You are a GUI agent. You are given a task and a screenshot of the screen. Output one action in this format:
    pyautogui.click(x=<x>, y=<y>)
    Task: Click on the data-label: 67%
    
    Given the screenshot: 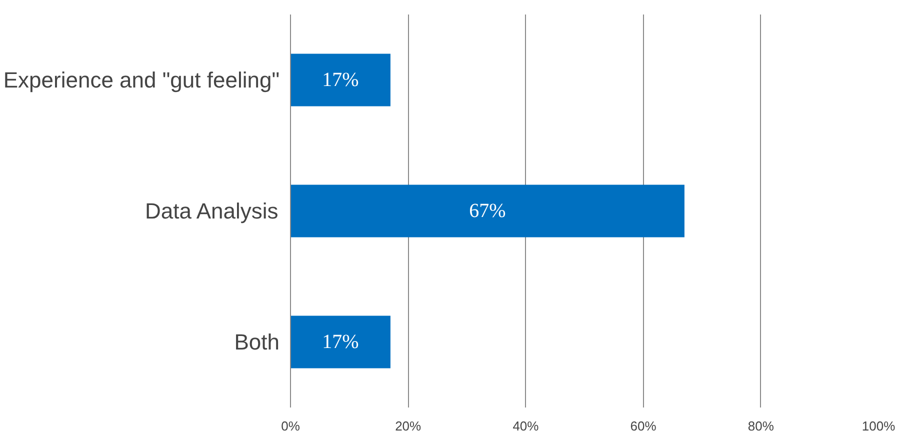 What is the action you would take?
    pyautogui.click(x=487, y=211)
    